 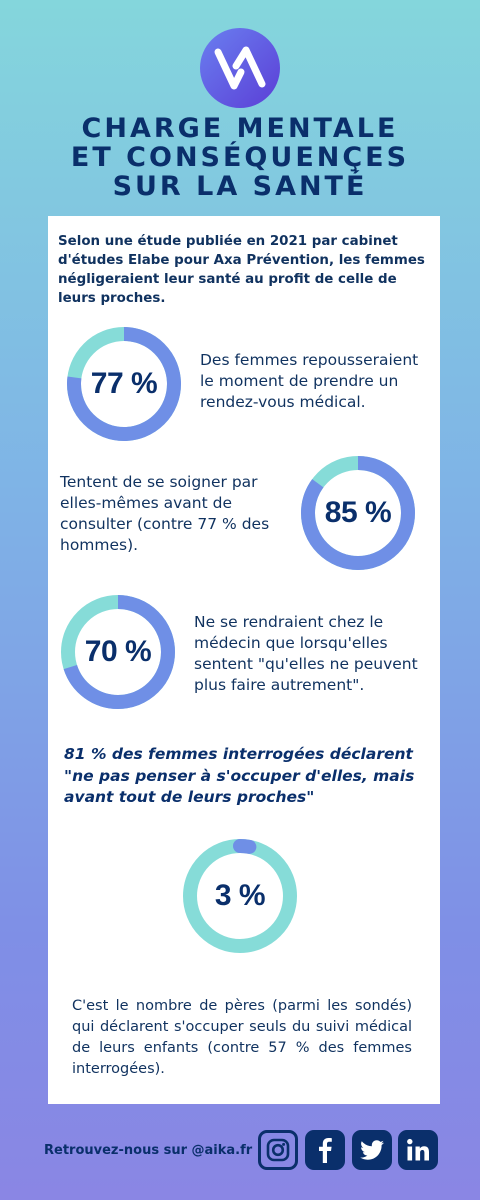 What do you see at coordinates (325, 1150) in the screenshot?
I see `facebook-icon` at bounding box center [325, 1150].